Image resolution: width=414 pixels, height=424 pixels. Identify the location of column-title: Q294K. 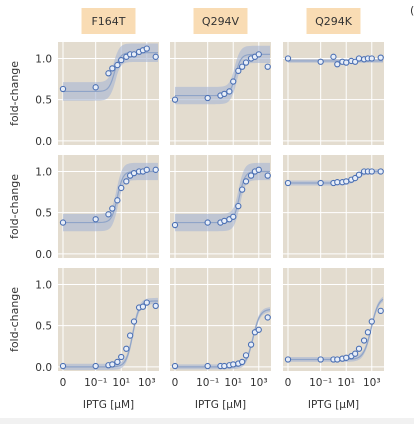
(334, 21).